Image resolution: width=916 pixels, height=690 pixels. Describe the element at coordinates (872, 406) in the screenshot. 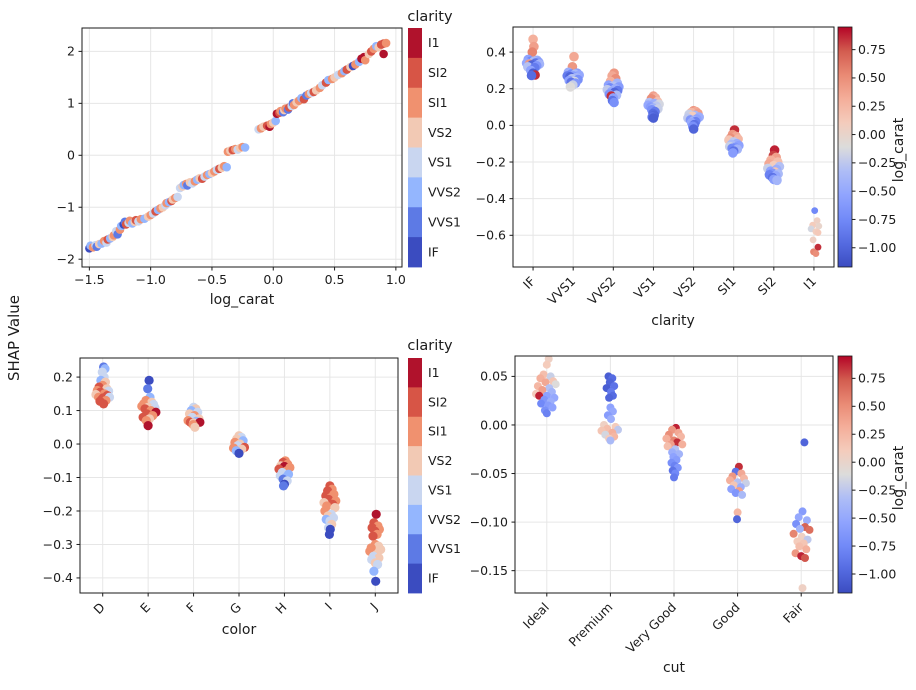

I see `colorbar-tick-label: 0.50` at that location.